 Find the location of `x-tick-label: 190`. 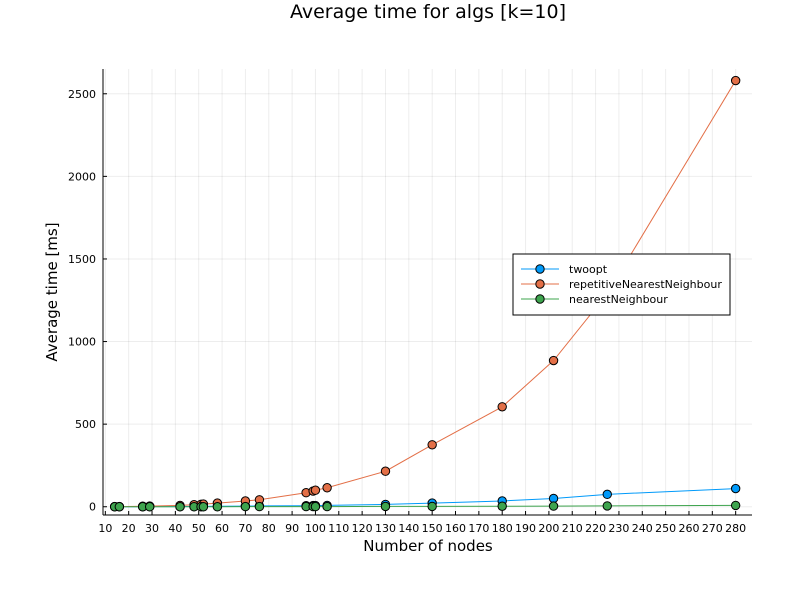

x-tick-label: 190 is located at coordinates (525, 528).